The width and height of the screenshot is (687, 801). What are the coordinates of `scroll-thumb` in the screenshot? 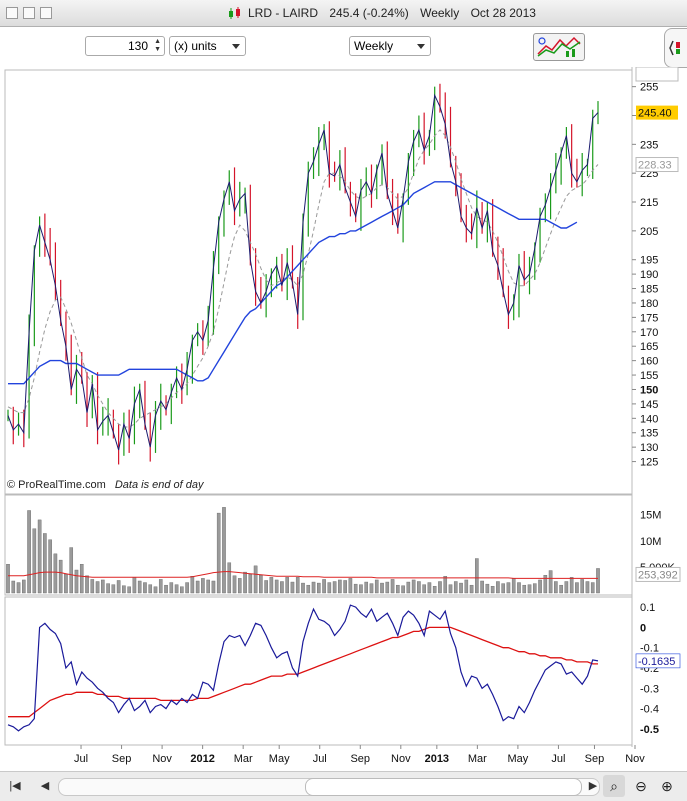 It's located at (443, 787).